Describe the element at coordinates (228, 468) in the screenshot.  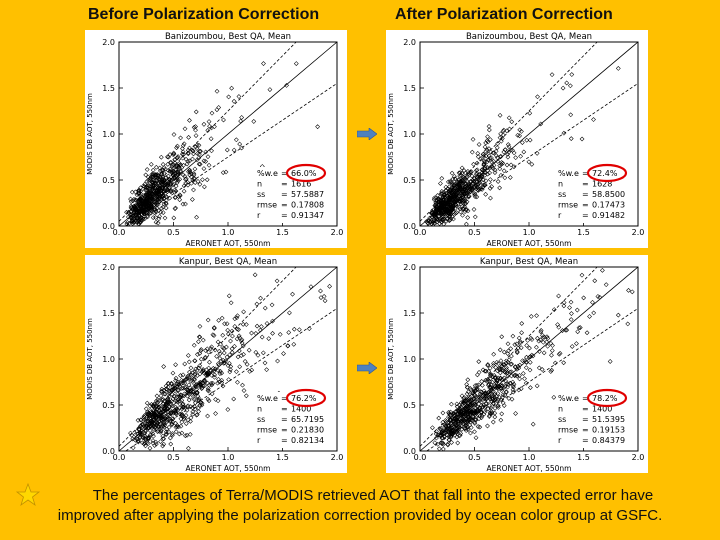
I see `x-axis-label: AERONET AOT, 550nm` at that location.